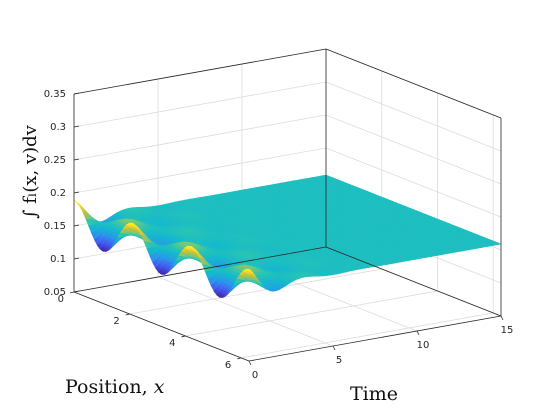 Image resolution: width=560 pixels, height=420 pixels. I want to click on z-tick-label-5: 0.3, so click(58, 127).